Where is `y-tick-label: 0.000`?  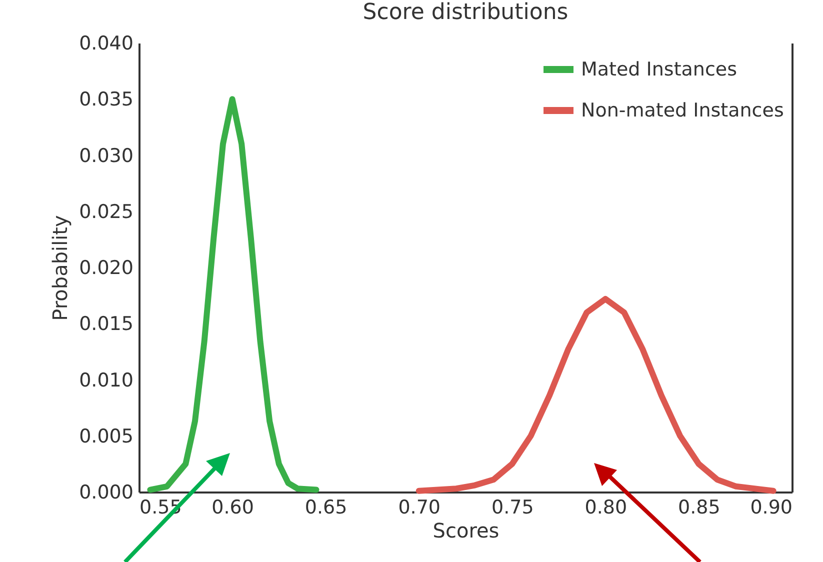
y-tick-label: 0.000 is located at coordinates (106, 493).